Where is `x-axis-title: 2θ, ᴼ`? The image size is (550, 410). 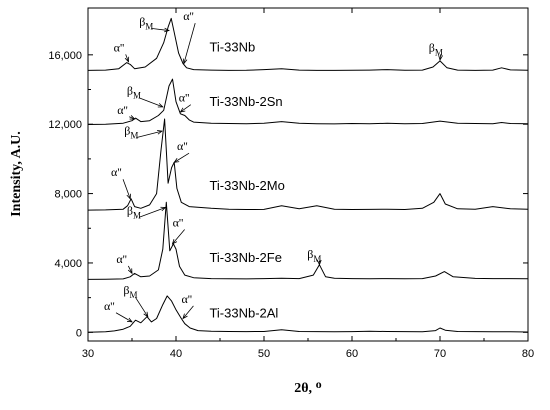
x-axis-title: 2θ, ᴼ is located at coordinates (308, 388).